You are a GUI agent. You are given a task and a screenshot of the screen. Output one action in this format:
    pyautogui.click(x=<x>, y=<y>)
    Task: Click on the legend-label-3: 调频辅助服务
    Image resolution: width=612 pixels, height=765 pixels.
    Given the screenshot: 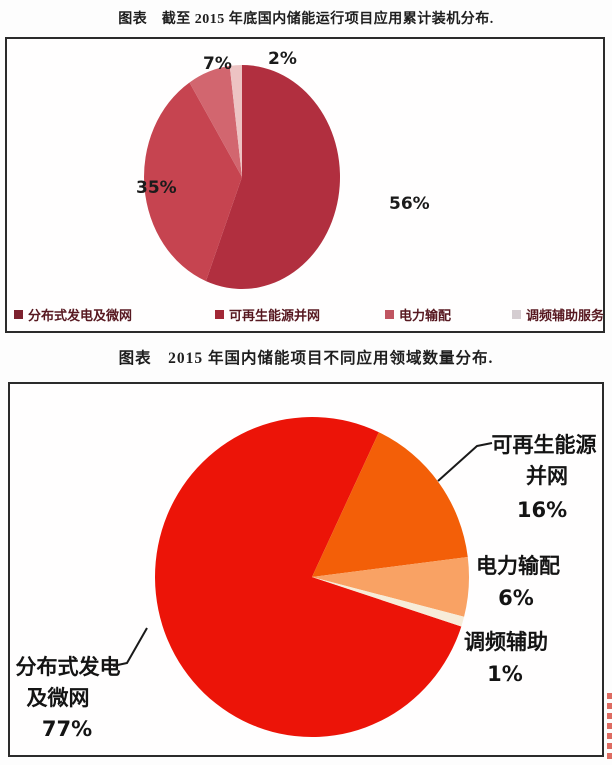 What is the action you would take?
    pyautogui.click(x=565, y=315)
    